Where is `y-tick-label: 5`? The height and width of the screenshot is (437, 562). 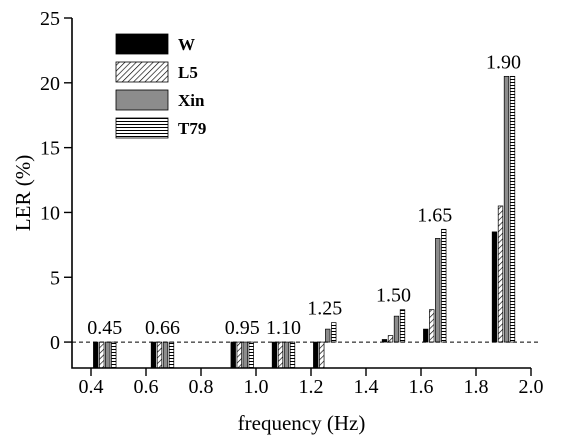
y-tick-label: 5 is located at coordinates (55, 278).